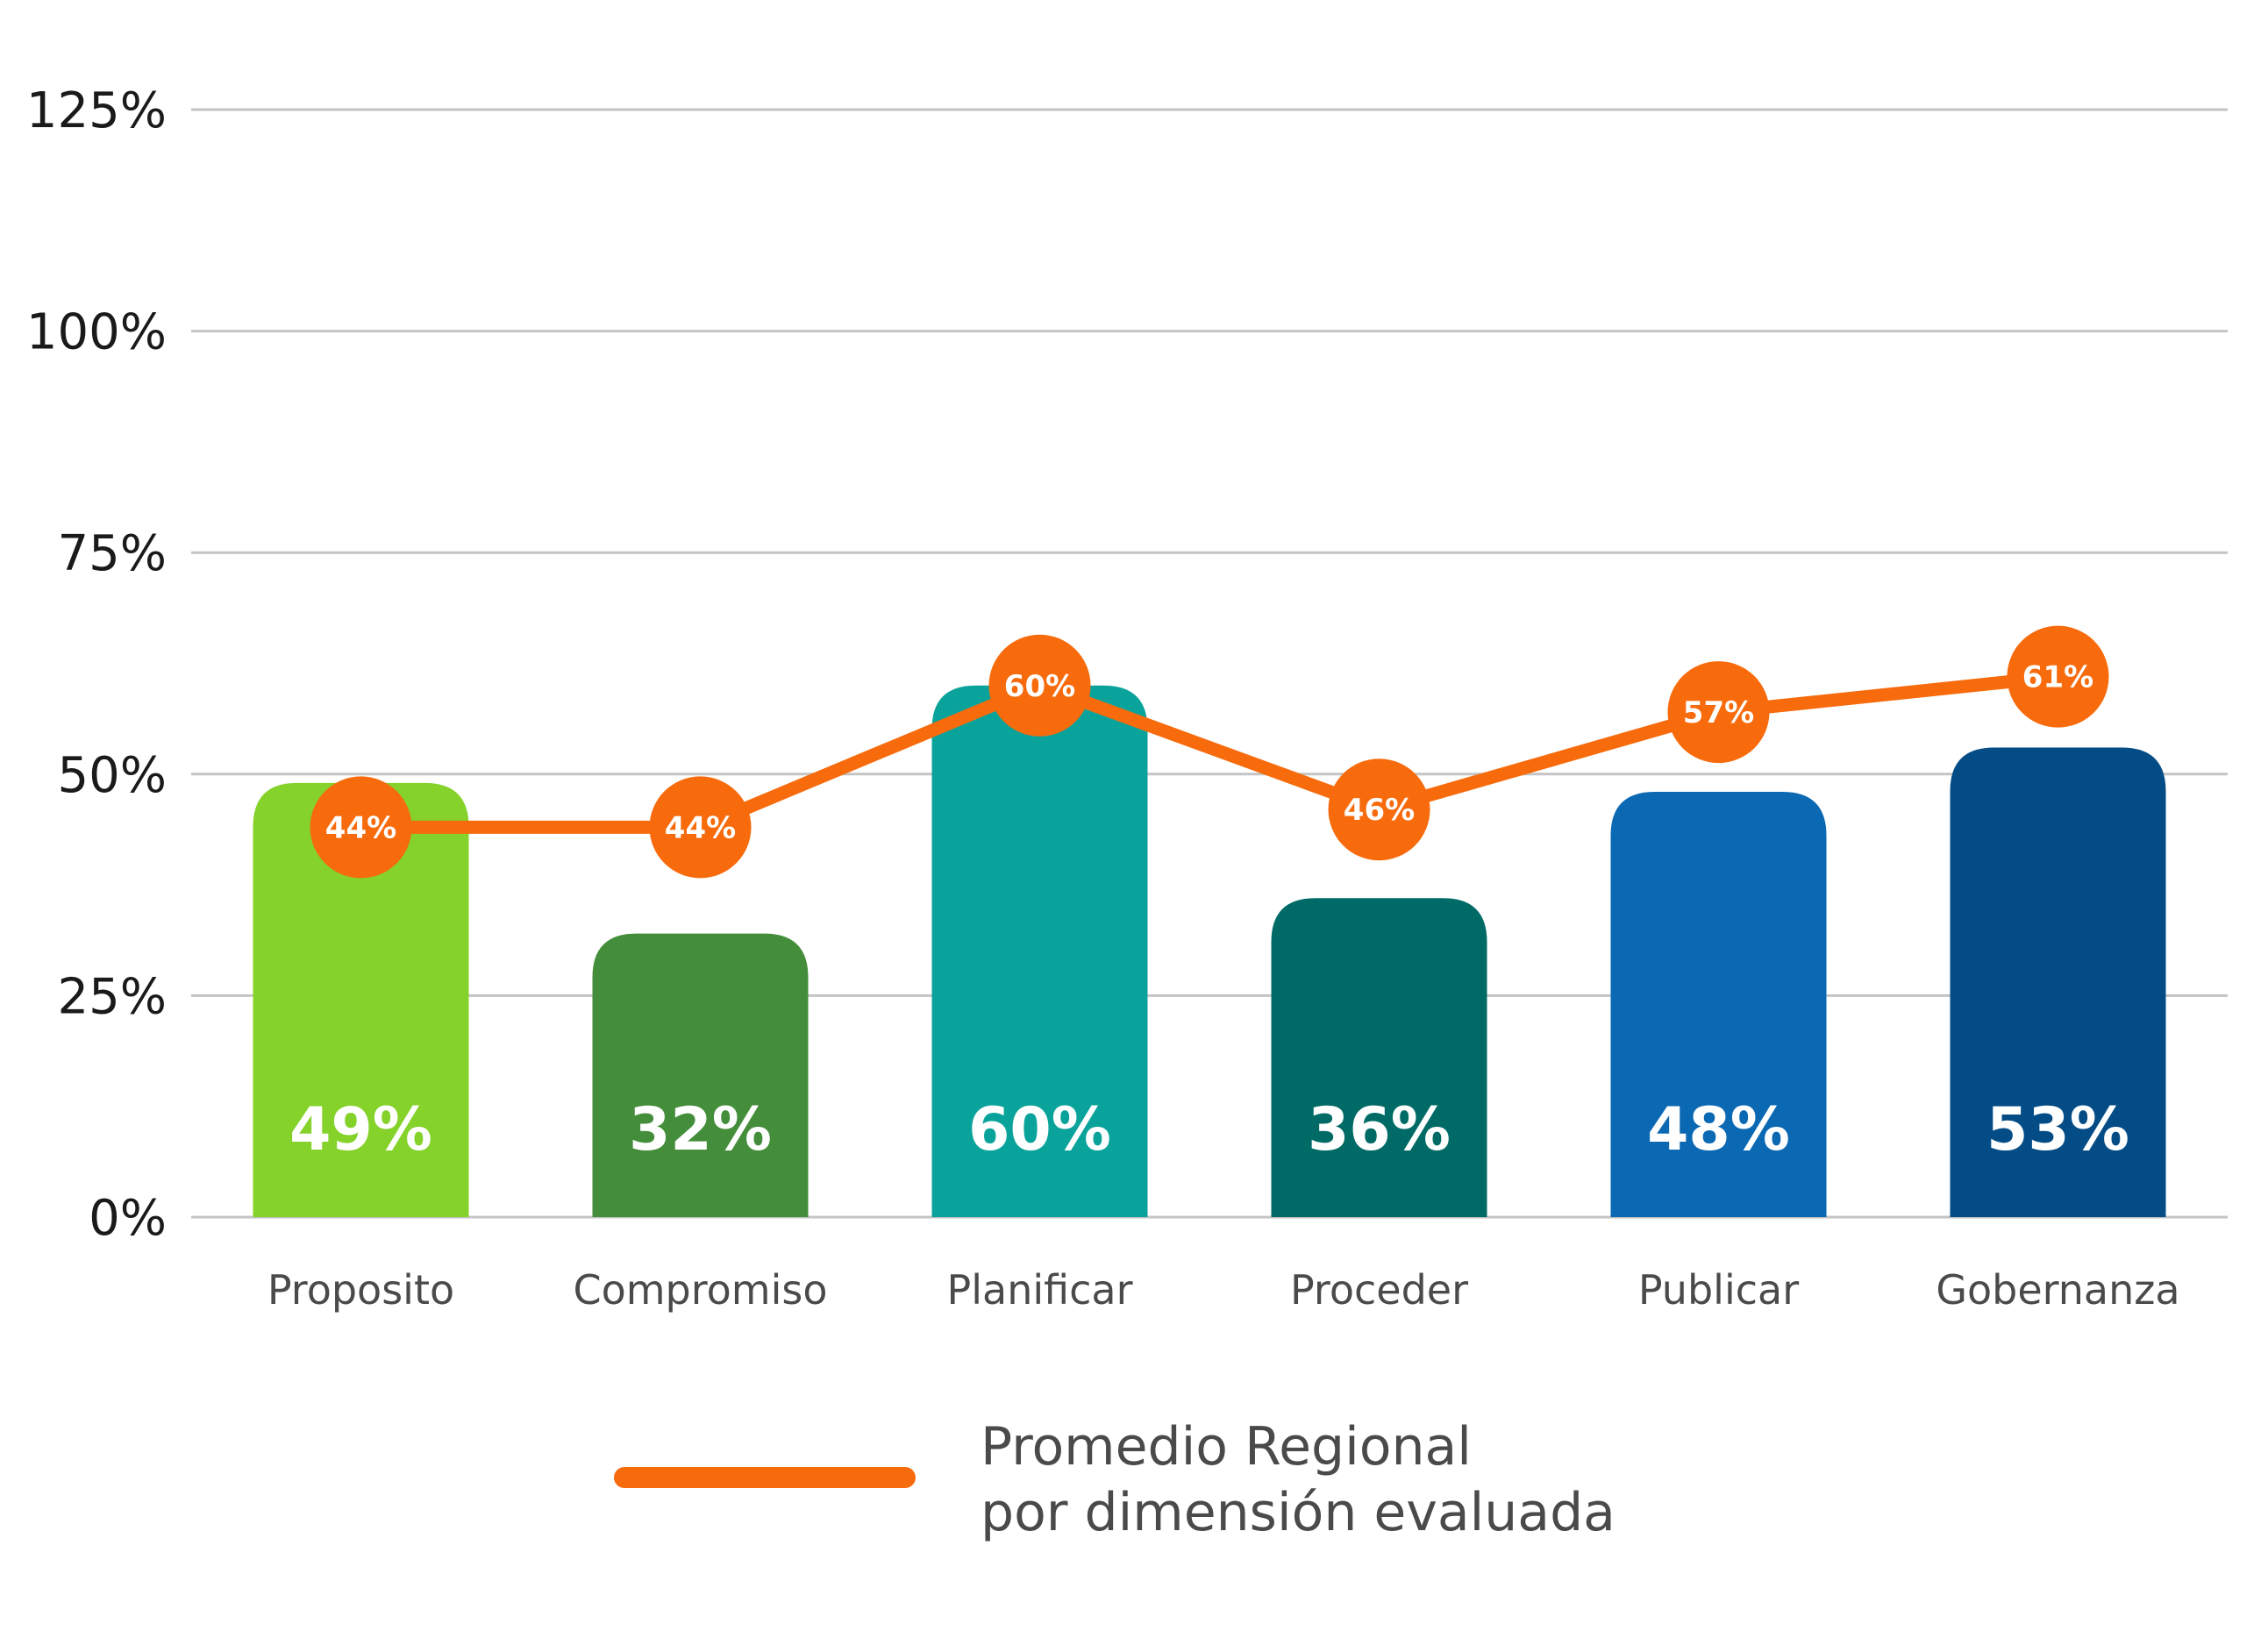 The width and height of the screenshot is (2268, 1631). I want to click on y-tick-label: 50%, so click(112, 775).